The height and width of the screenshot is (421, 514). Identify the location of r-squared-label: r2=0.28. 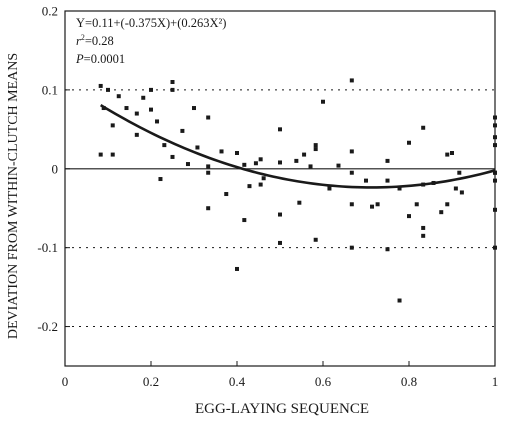
(95, 40).